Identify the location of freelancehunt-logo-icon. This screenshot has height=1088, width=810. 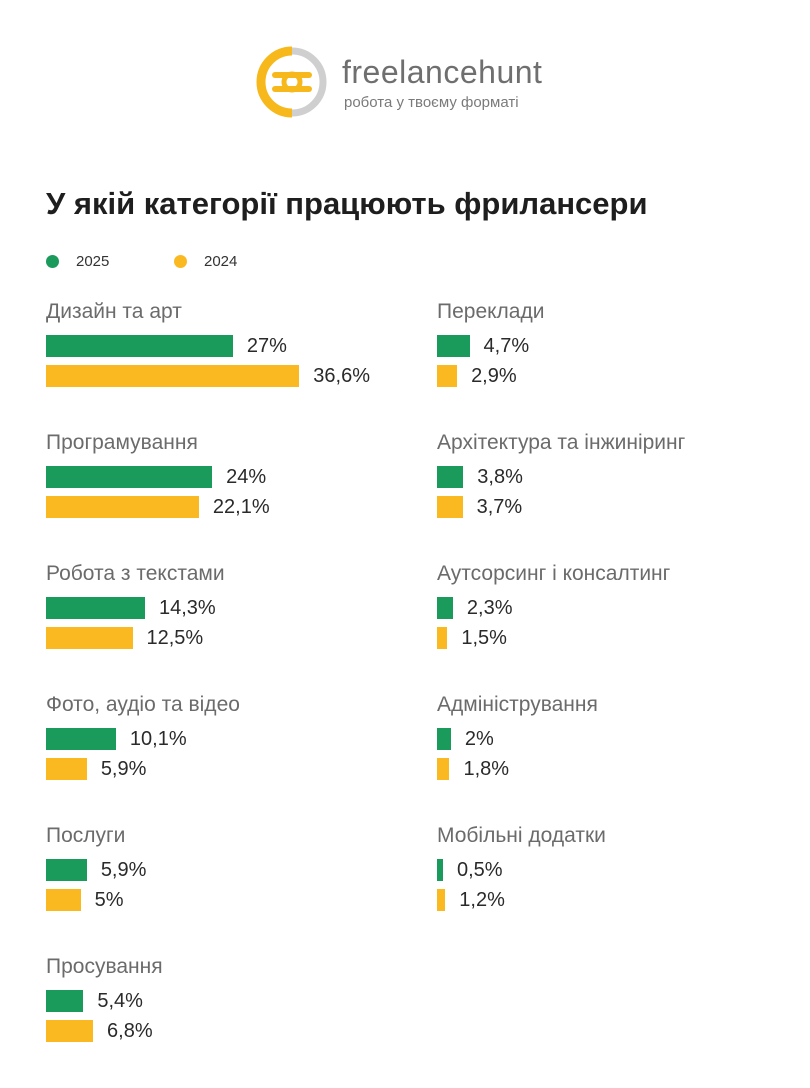
(291, 82).